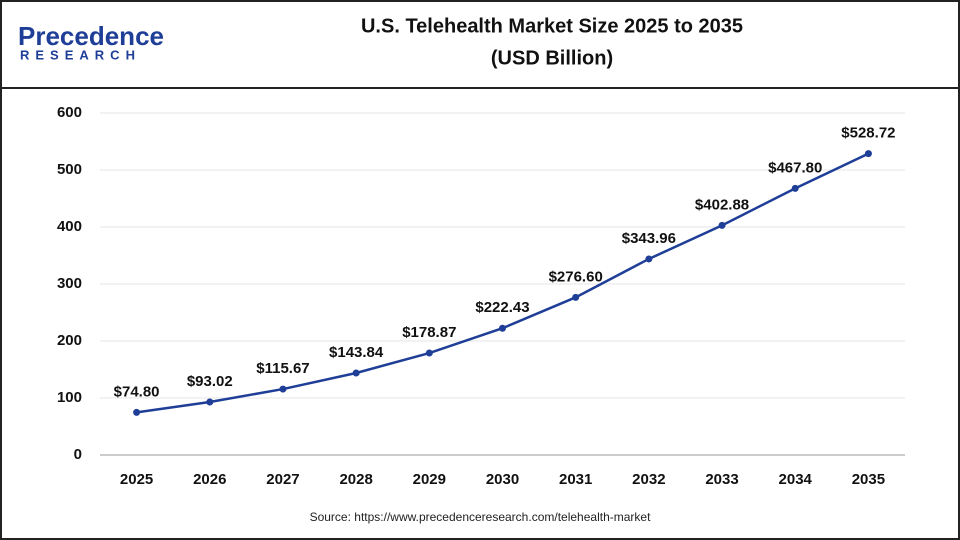 The height and width of the screenshot is (540, 960). I want to click on y-tick-label: 0, so click(78, 454).